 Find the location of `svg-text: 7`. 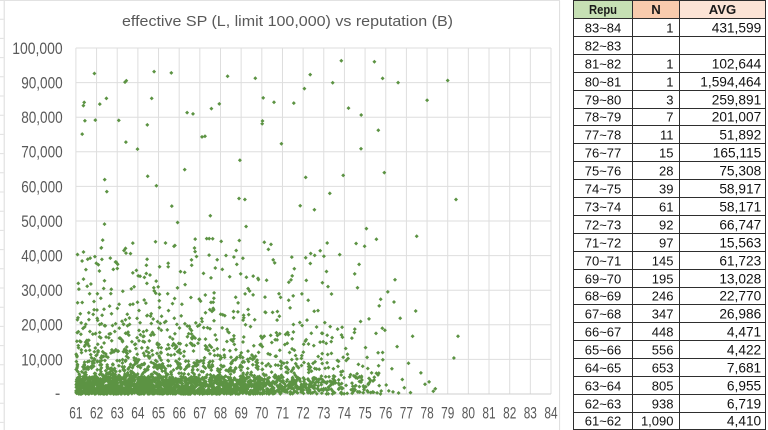

svg-text: 7 is located at coordinates (669, 117).